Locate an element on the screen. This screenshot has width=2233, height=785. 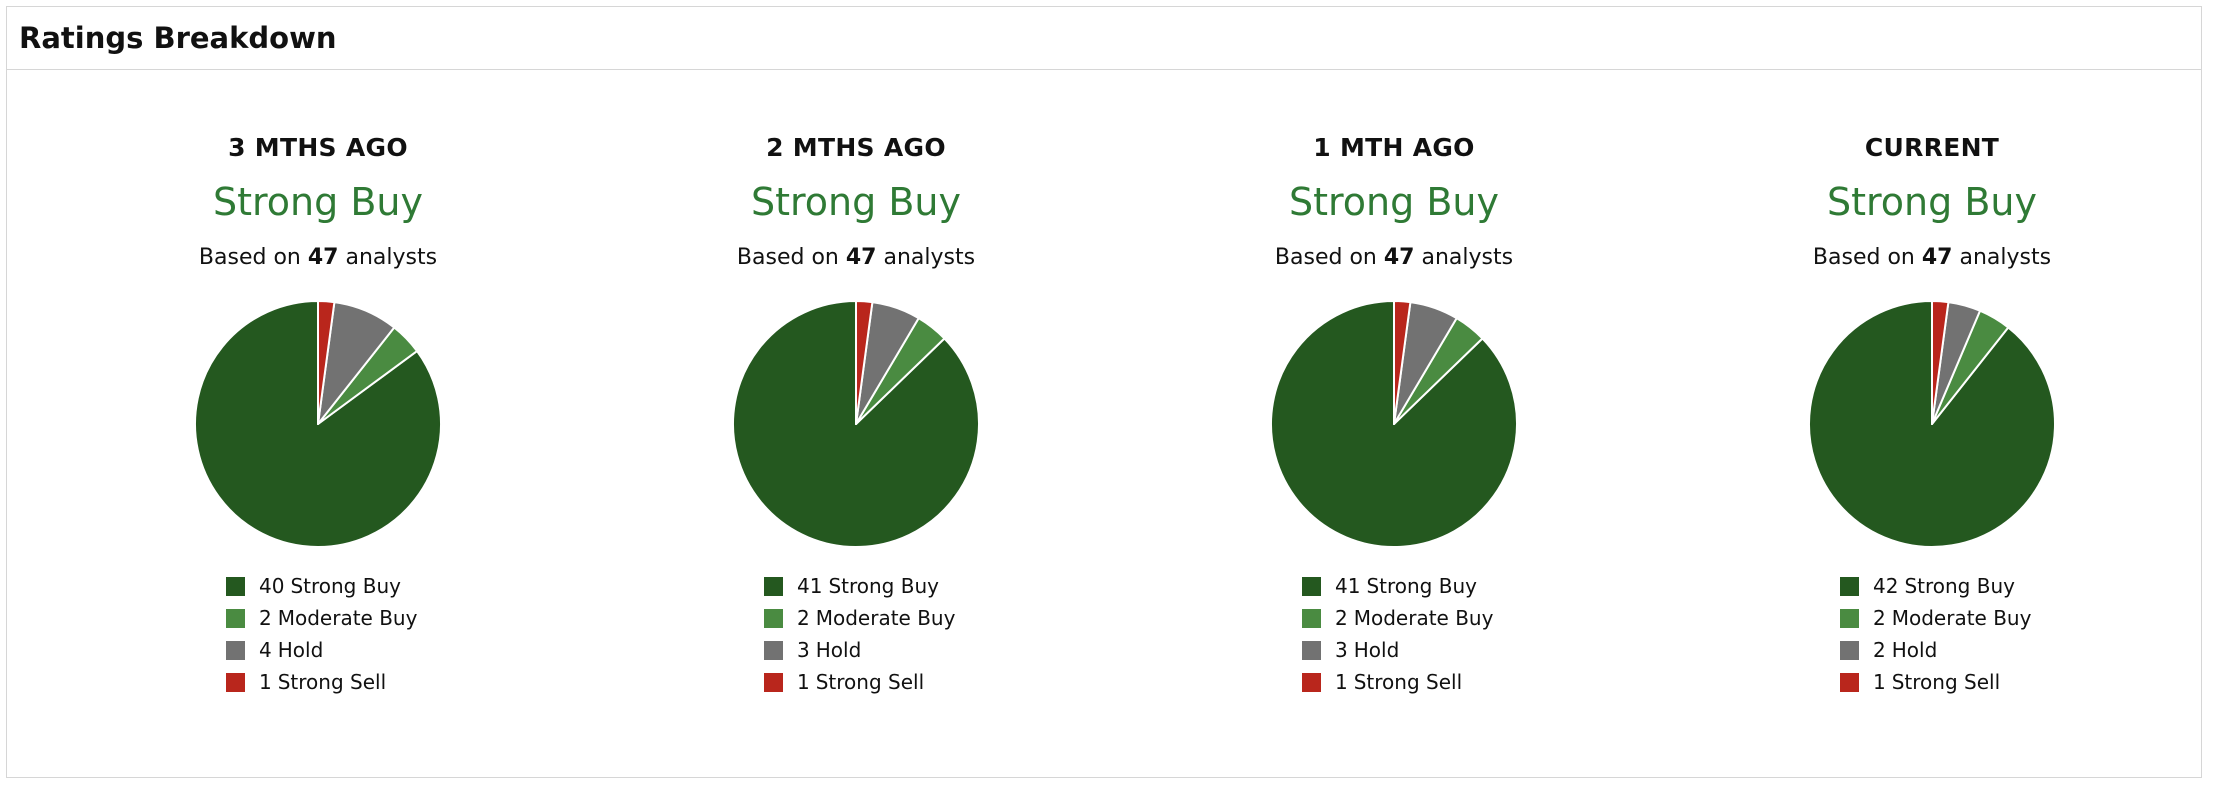
legend-count: 42 is located at coordinates (1886, 586).